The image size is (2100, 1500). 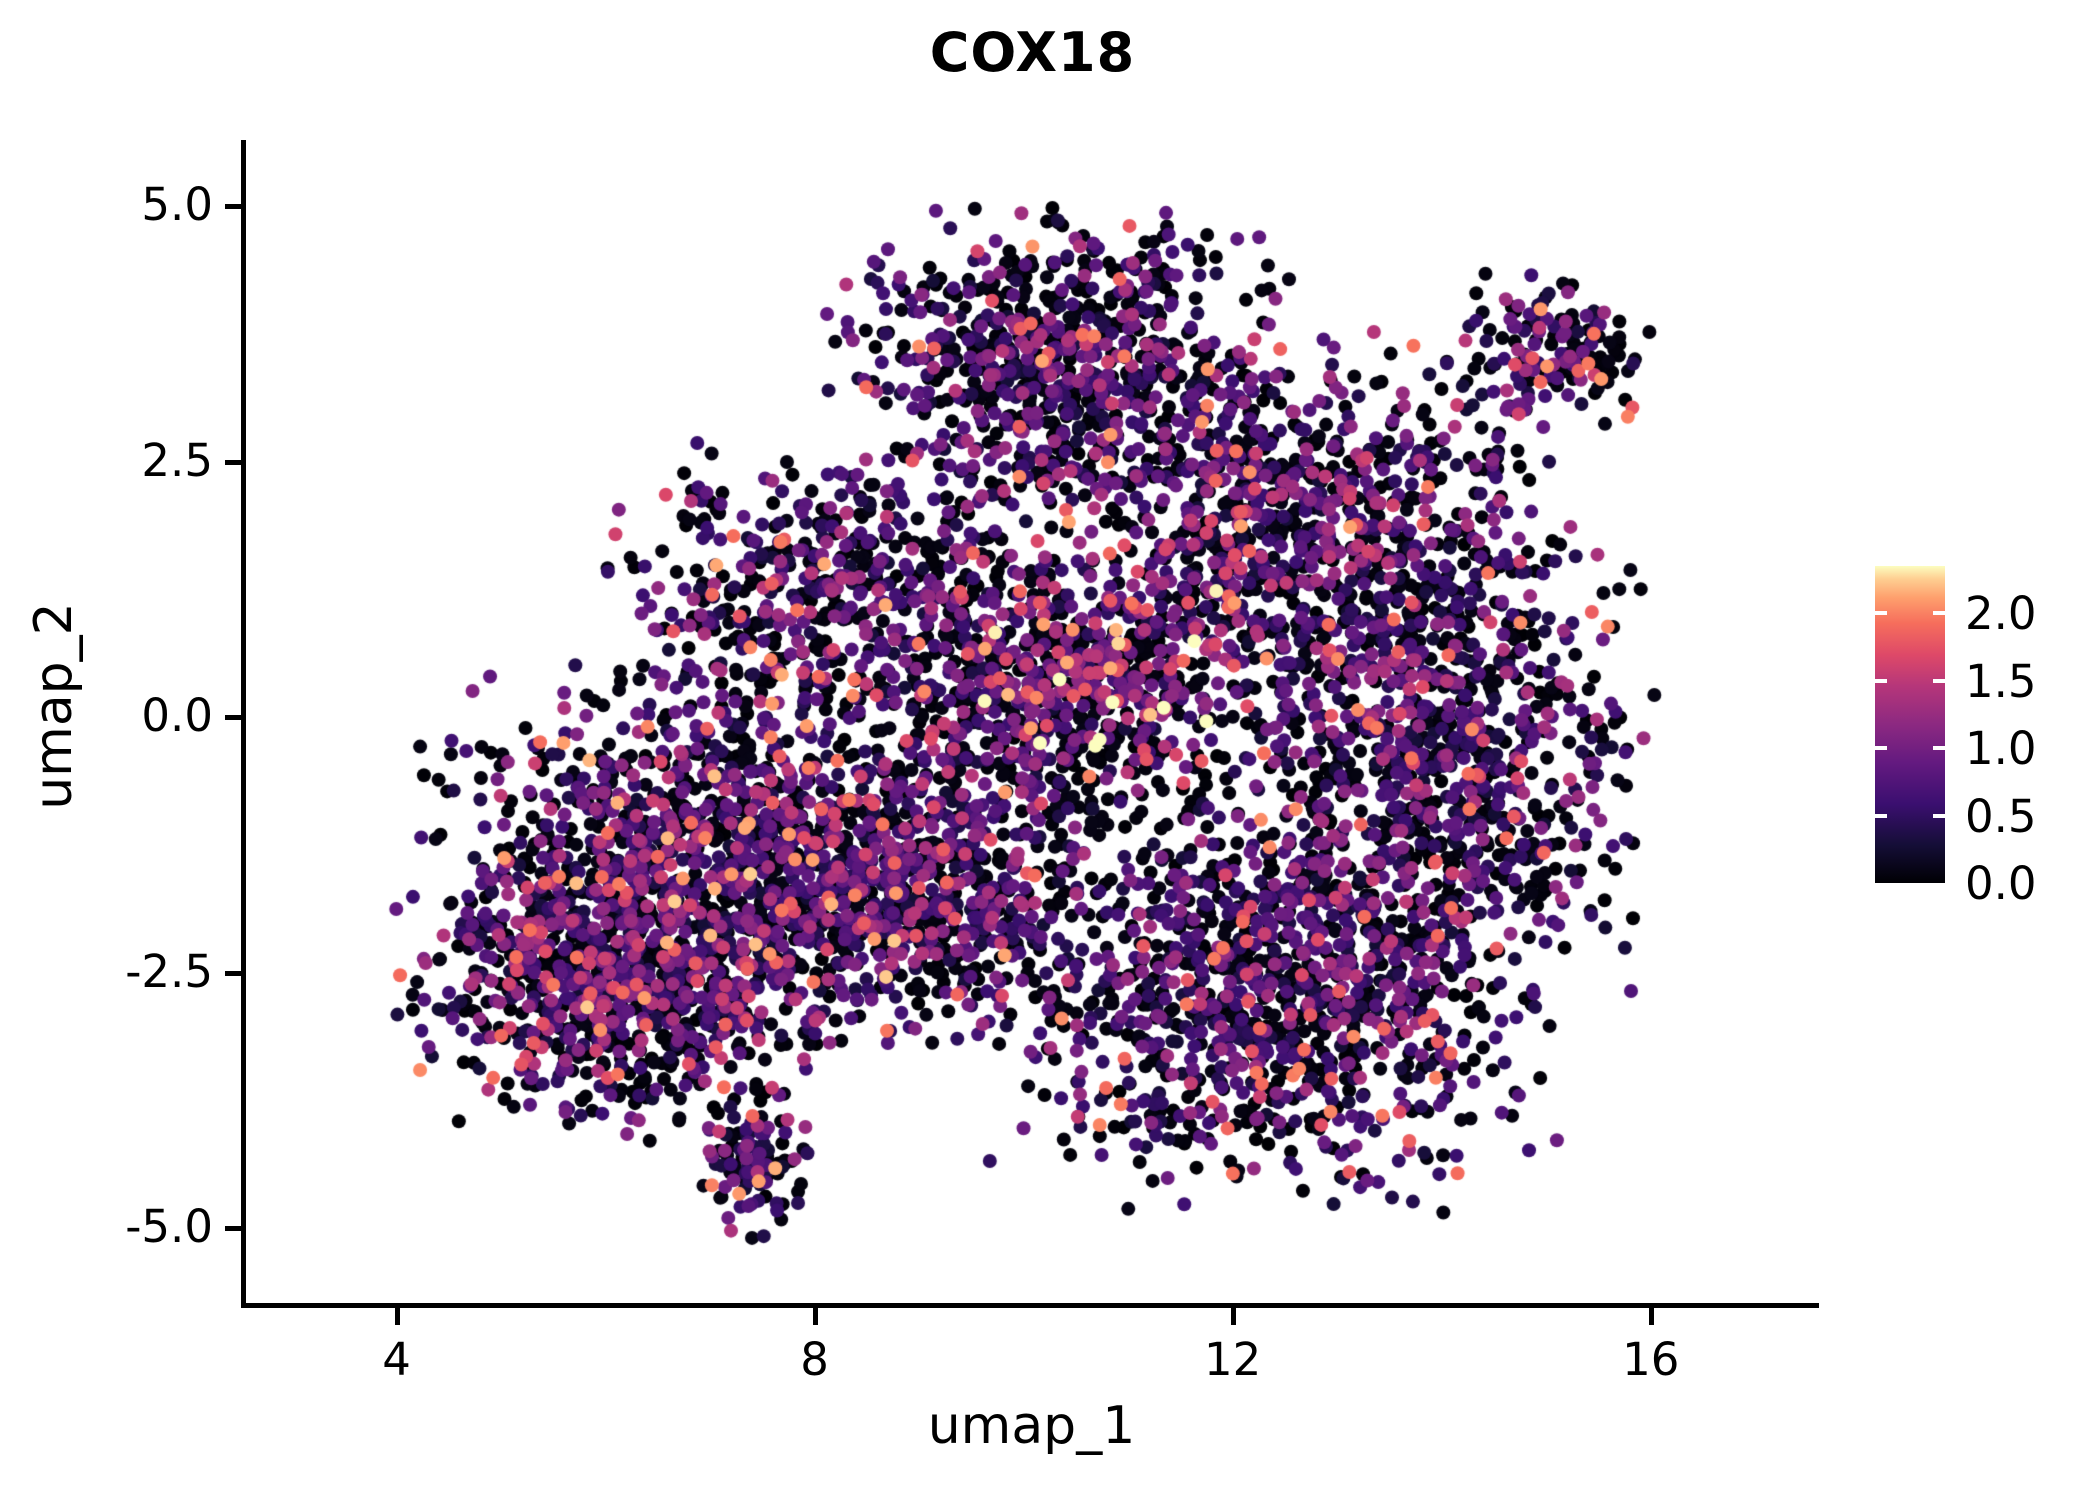 I want to click on x-tick-label: 8, so click(x=814, y=1359).